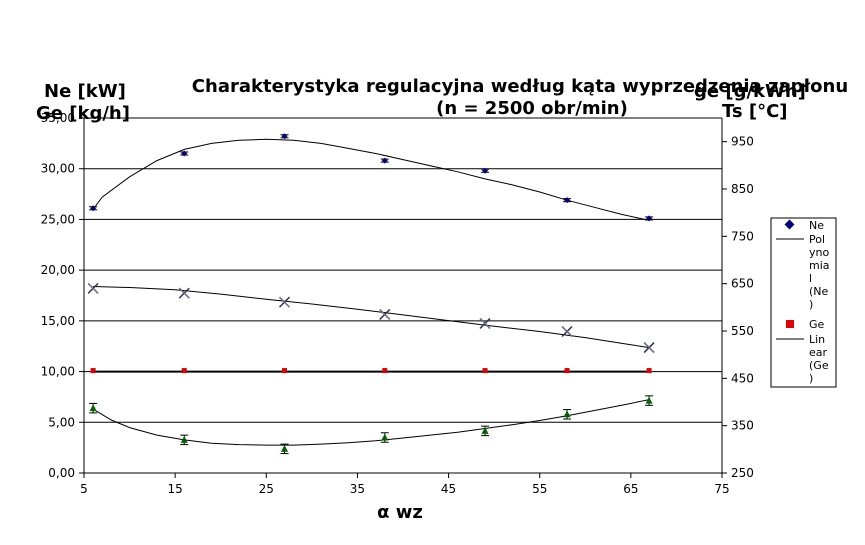  I want to click on chart-subtitle: (n = 2500 obr/min), so click(532, 108).